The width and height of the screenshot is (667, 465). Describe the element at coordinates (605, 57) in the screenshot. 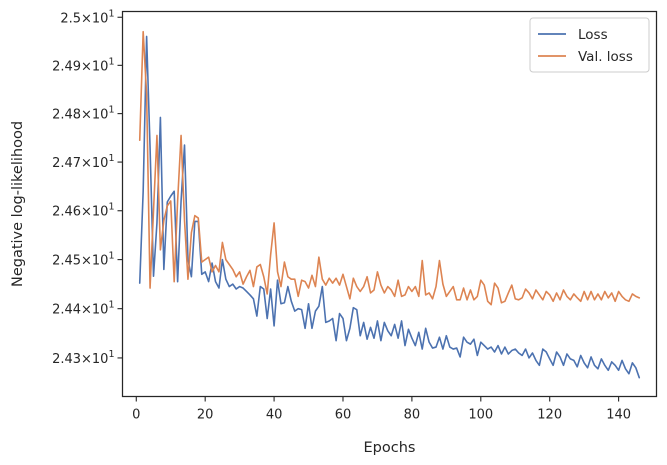

I see `legend-label-val-loss: Val. loss` at that location.